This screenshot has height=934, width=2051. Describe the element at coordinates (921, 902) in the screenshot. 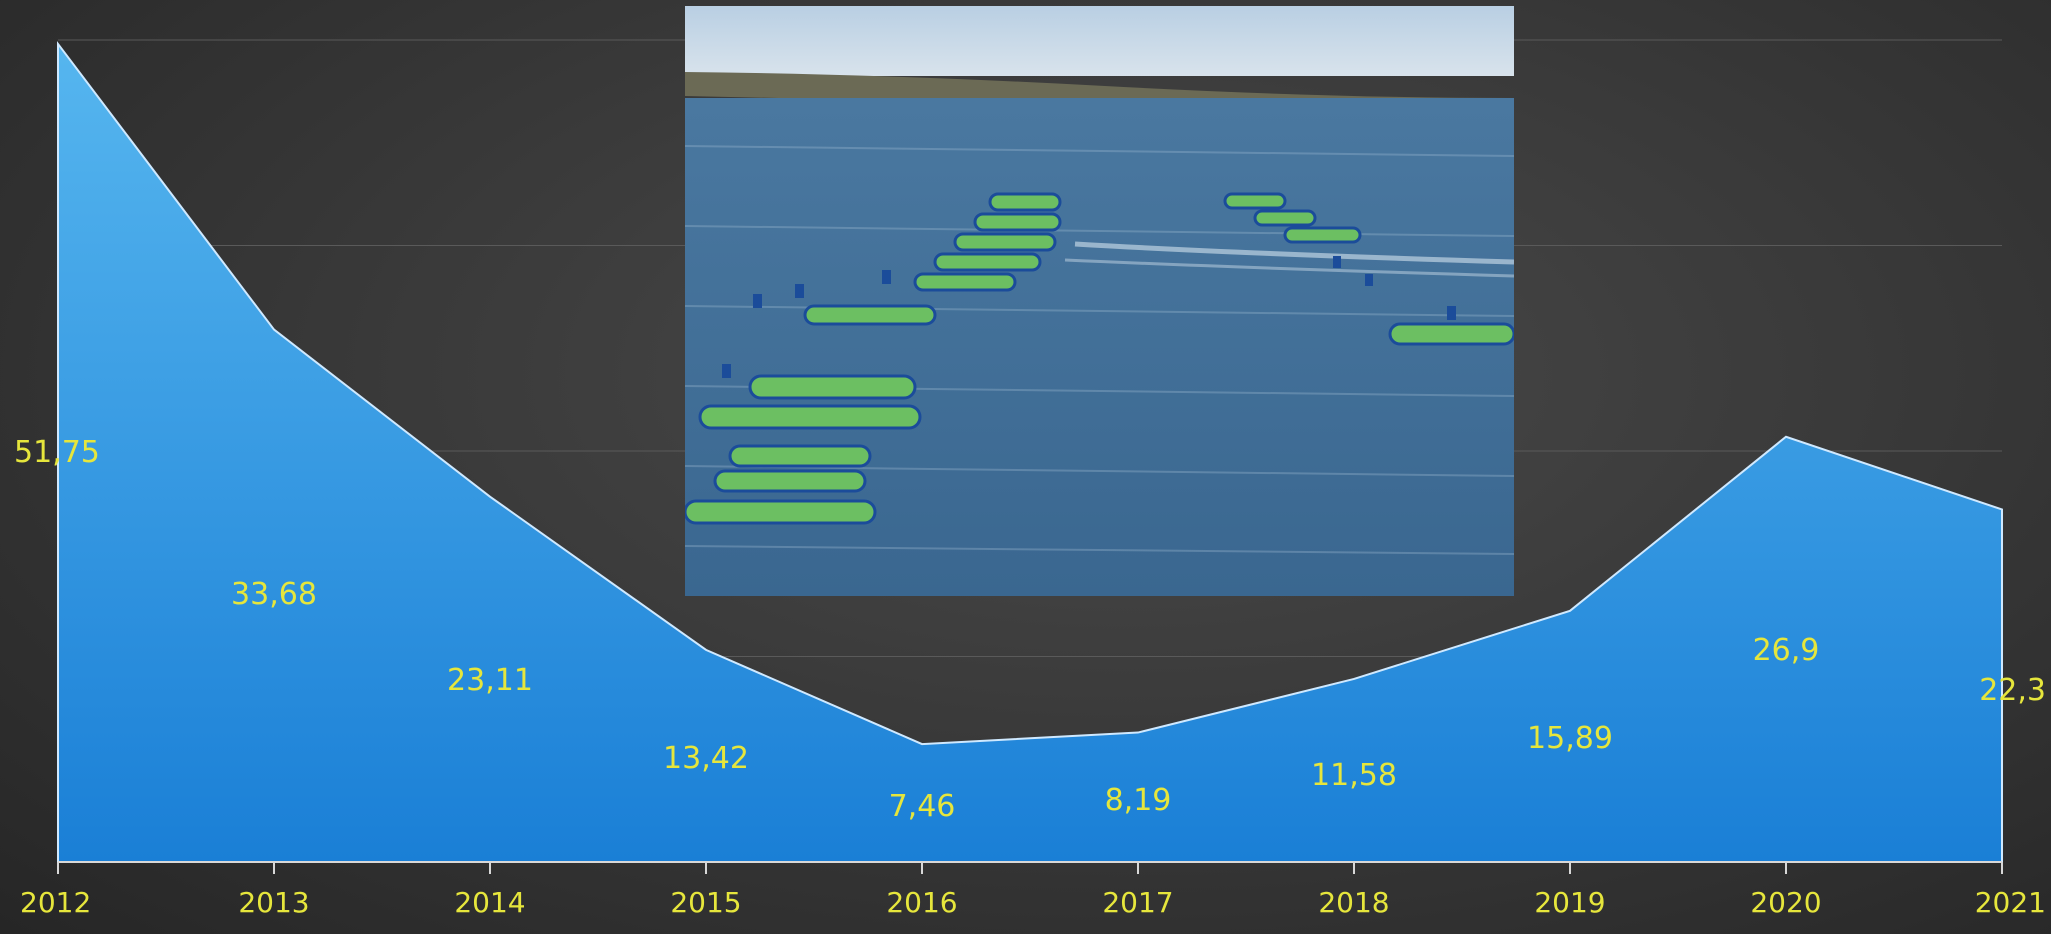

I see `x-tick-label-2016: 2016` at that location.